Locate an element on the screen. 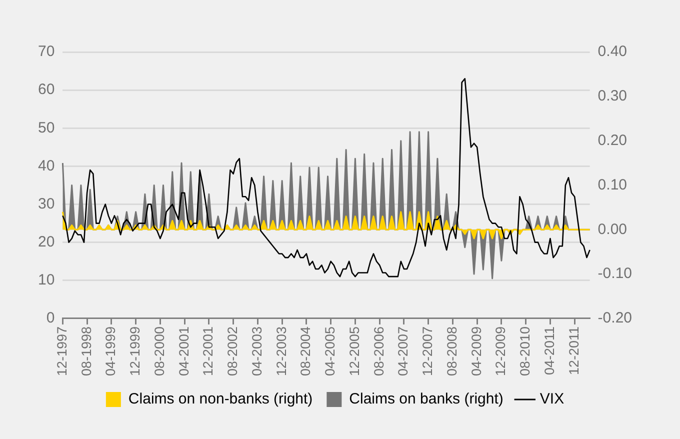 The height and width of the screenshot is (439, 680). y2-tick-label: 0.10 is located at coordinates (613, 185).